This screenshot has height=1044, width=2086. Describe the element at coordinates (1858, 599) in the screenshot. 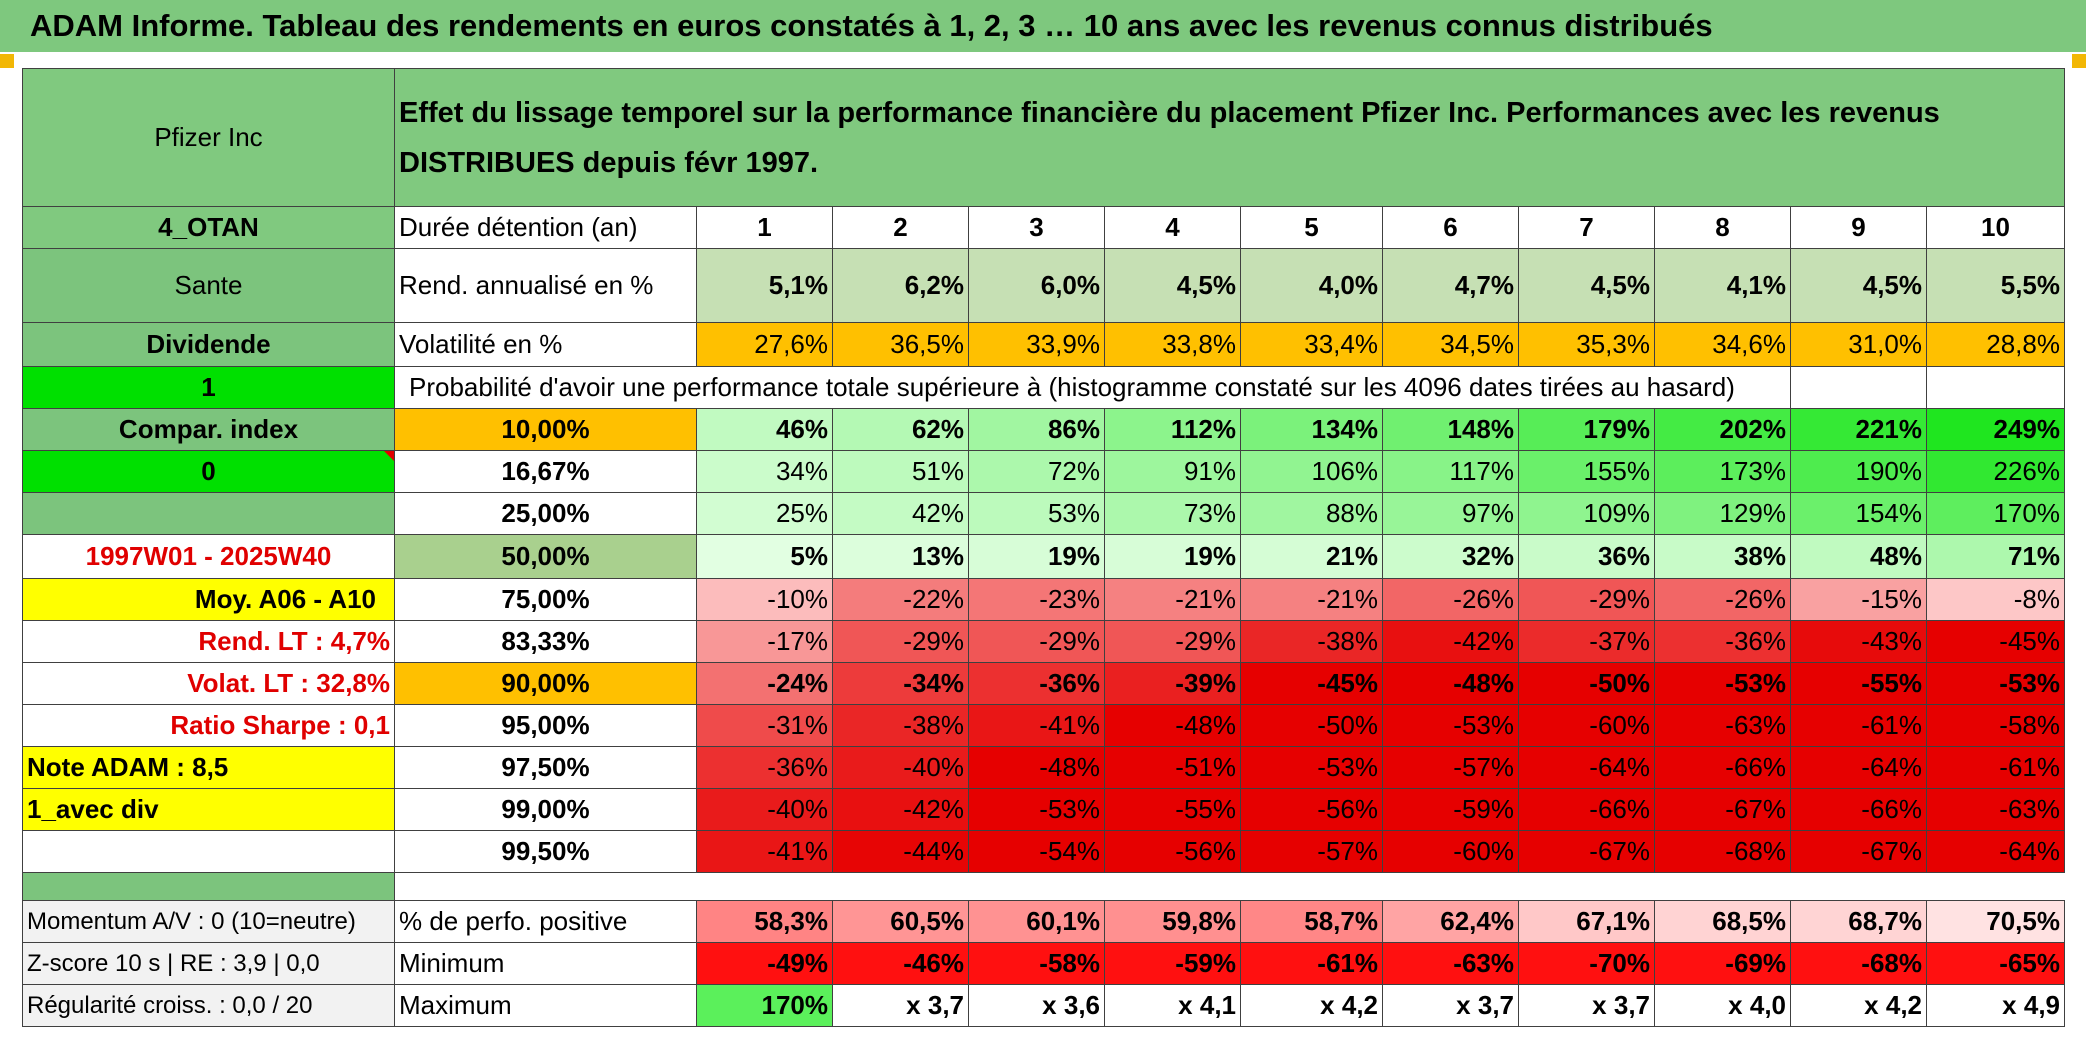

I see `percentile-value: -15%` at that location.